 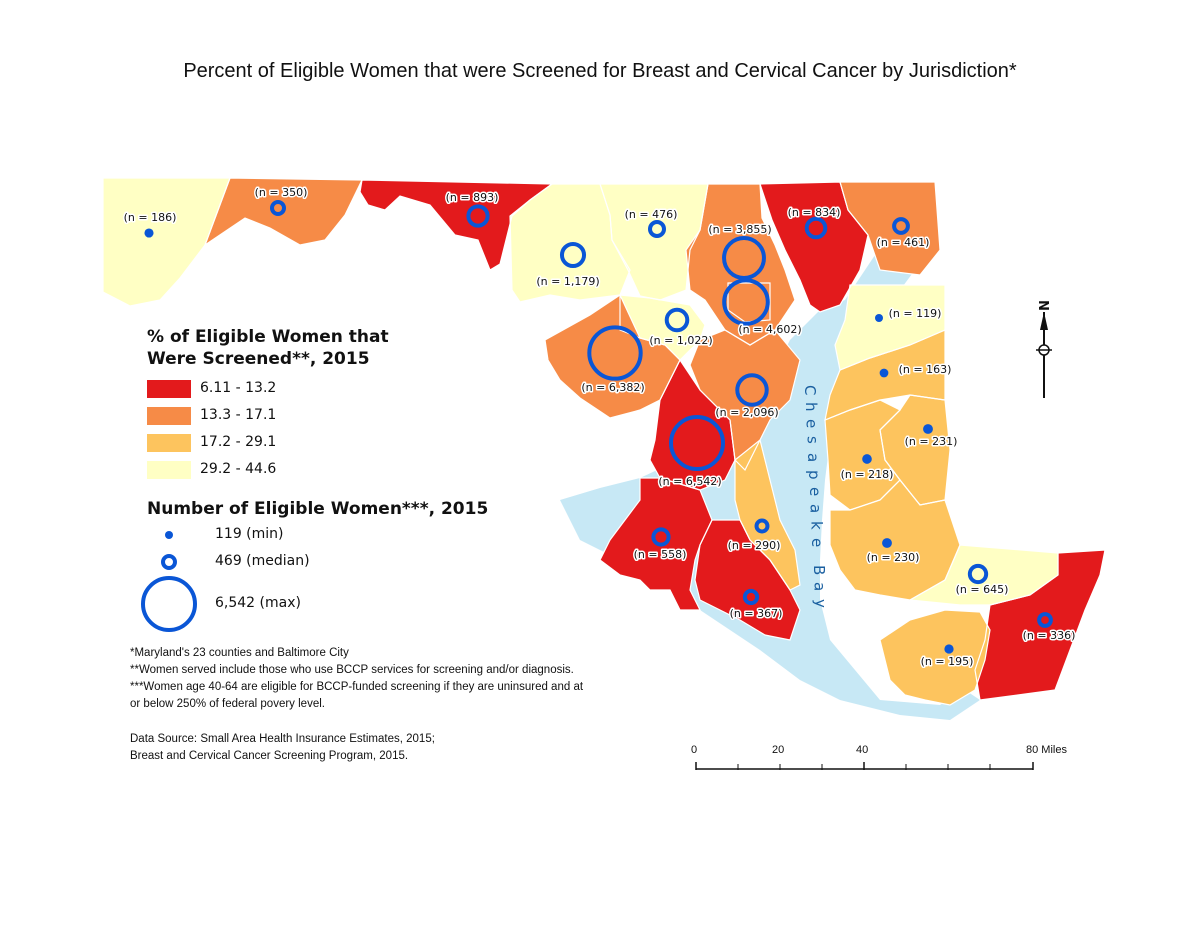 What do you see at coordinates (238, 469) in the screenshot?
I see `legend-label-class-4: 29.2 - 44.6` at bounding box center [238, 469].